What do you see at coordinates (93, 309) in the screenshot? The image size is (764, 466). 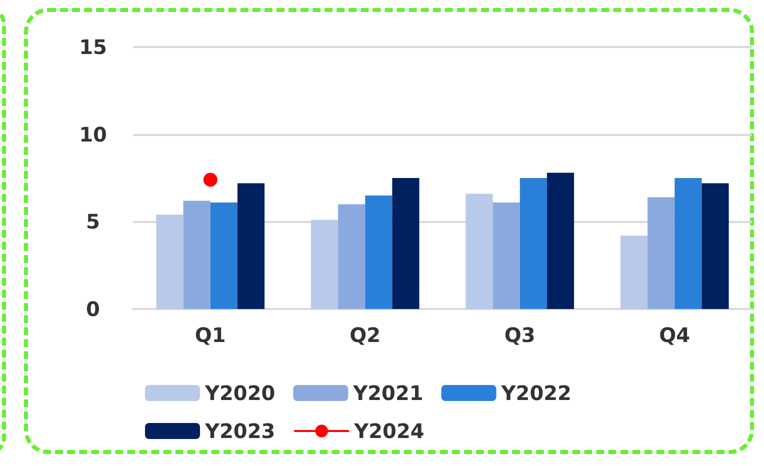 I see `y-tick-label: 0` at bounding box center [93, 309].